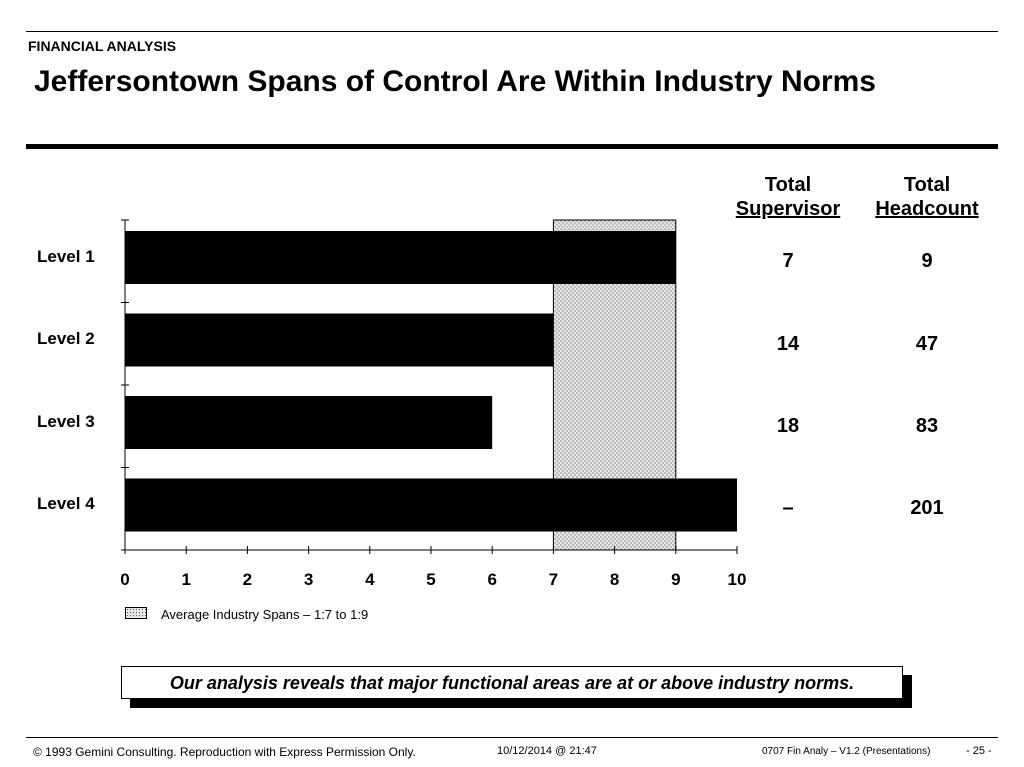  Describe the element at coordinates (979, 751) in the screenshot. I see `footer-page-number: - 25 -` at that location.